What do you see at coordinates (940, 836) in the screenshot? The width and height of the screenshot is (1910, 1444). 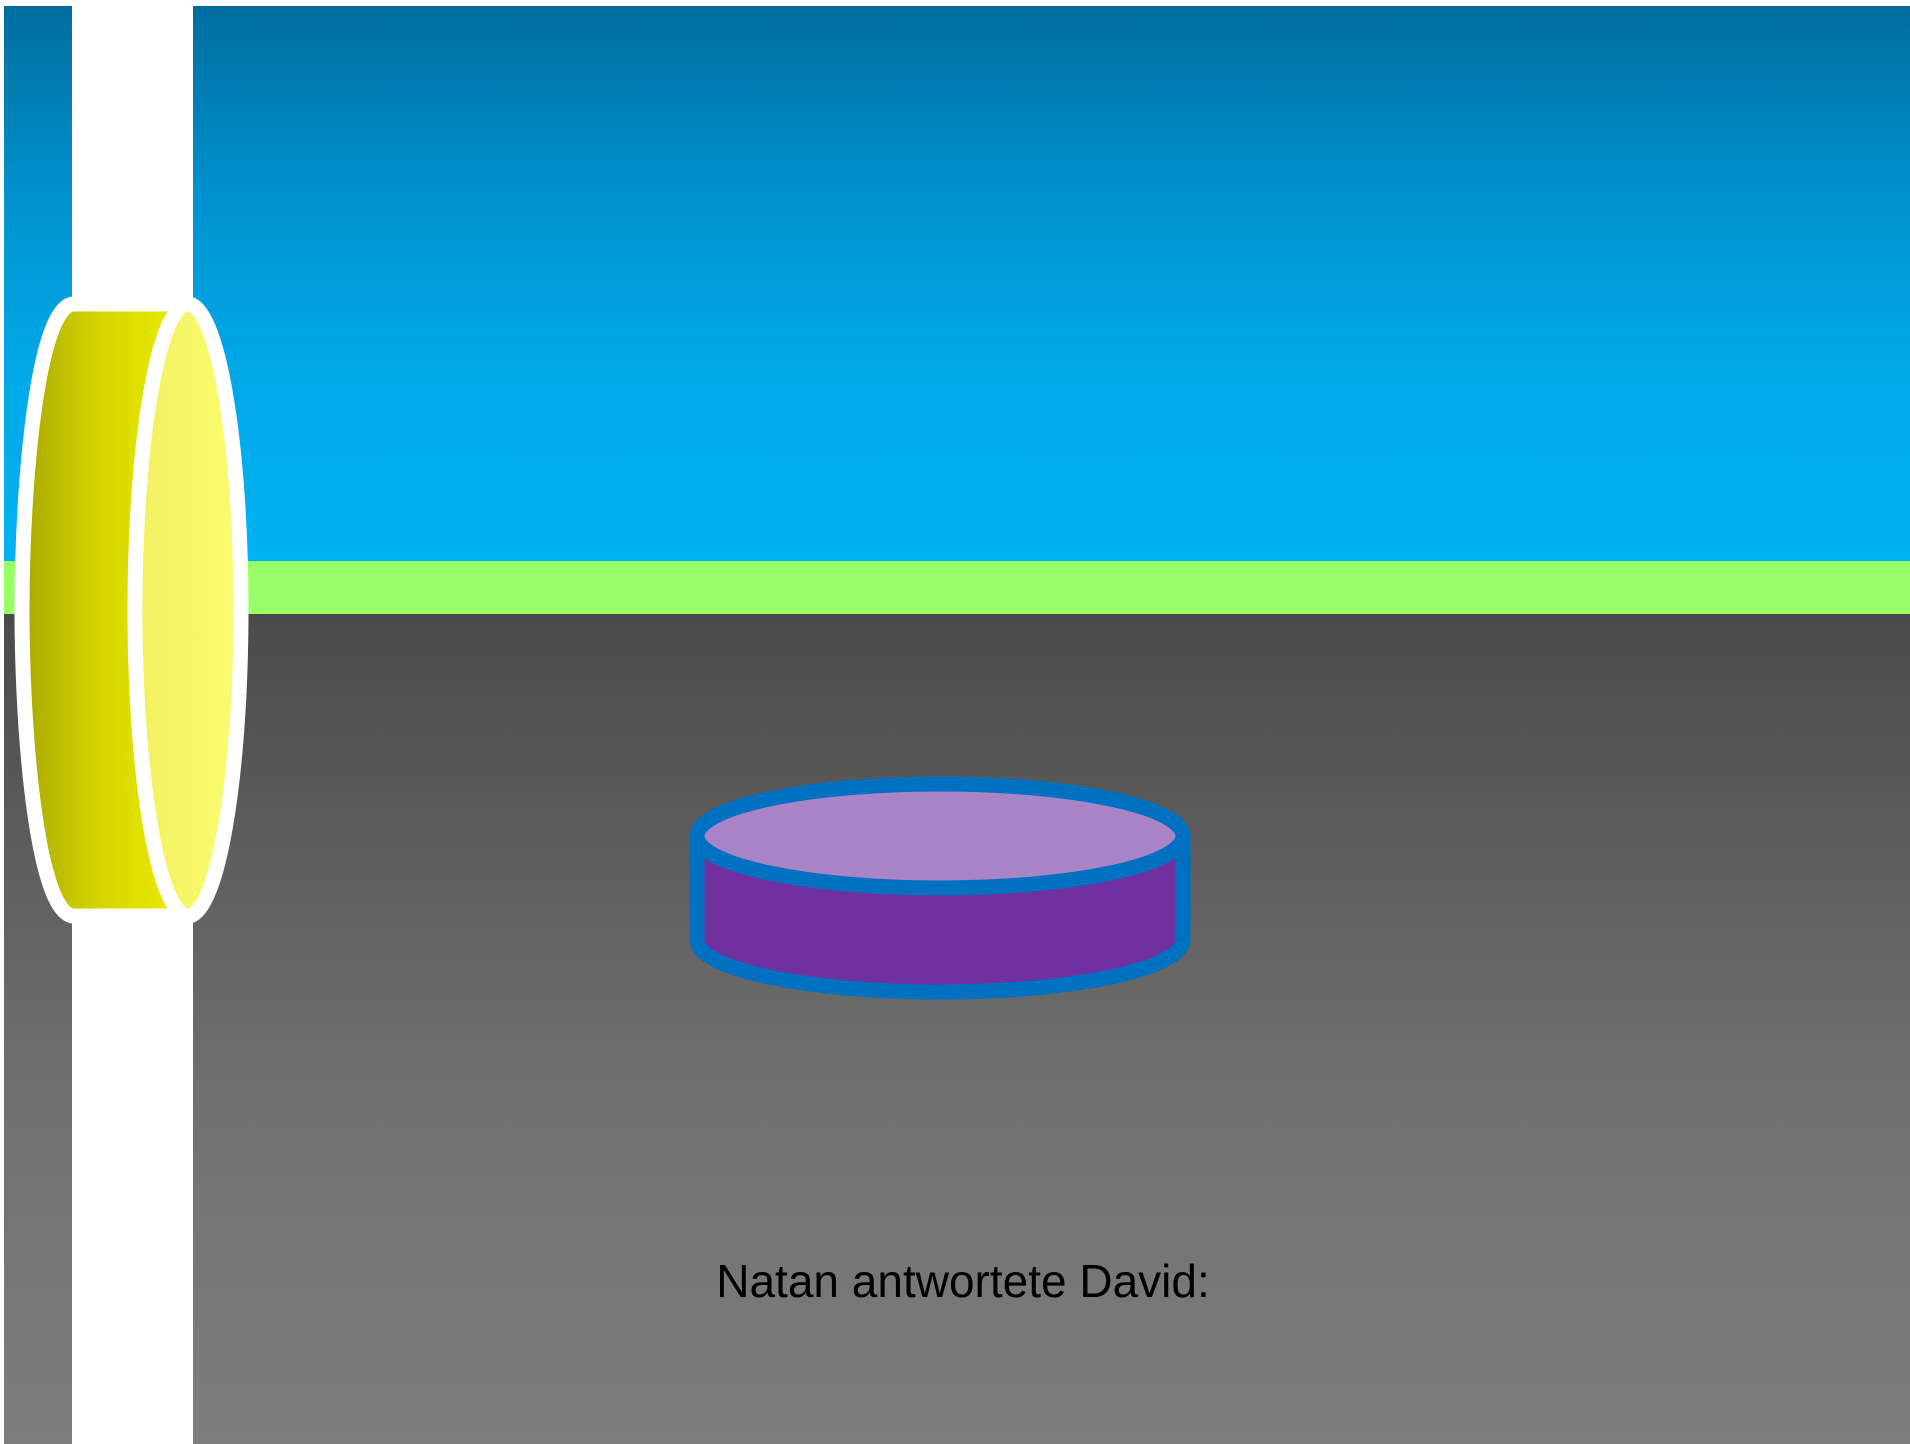 I see `purple-disk-top` at bounding box center [940, 836].